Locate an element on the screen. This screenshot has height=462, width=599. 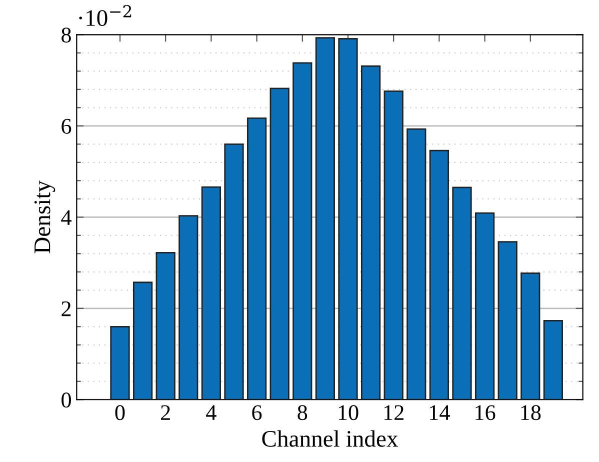
y-tick-label: 6 is located at coordinates (67, 126).